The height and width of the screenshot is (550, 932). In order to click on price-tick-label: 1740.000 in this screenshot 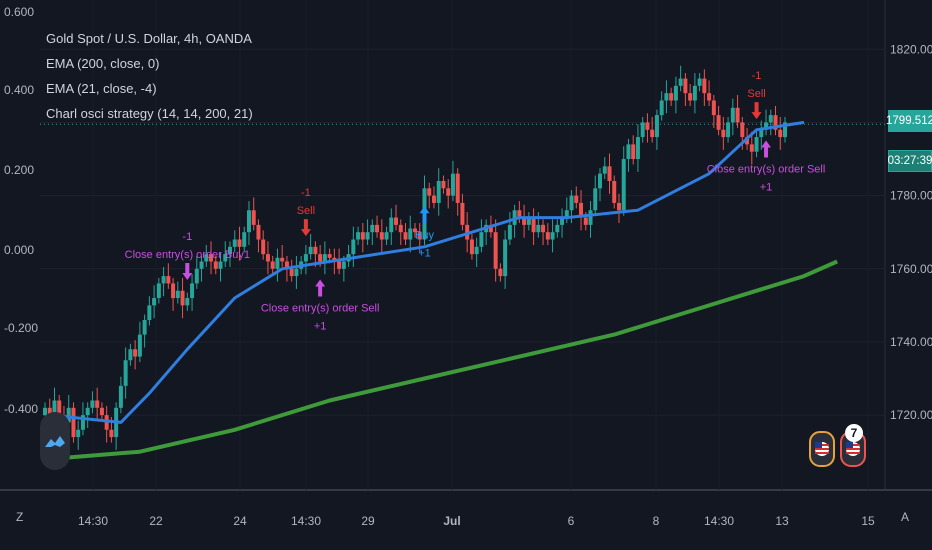, I will do `click(911, 342)`.